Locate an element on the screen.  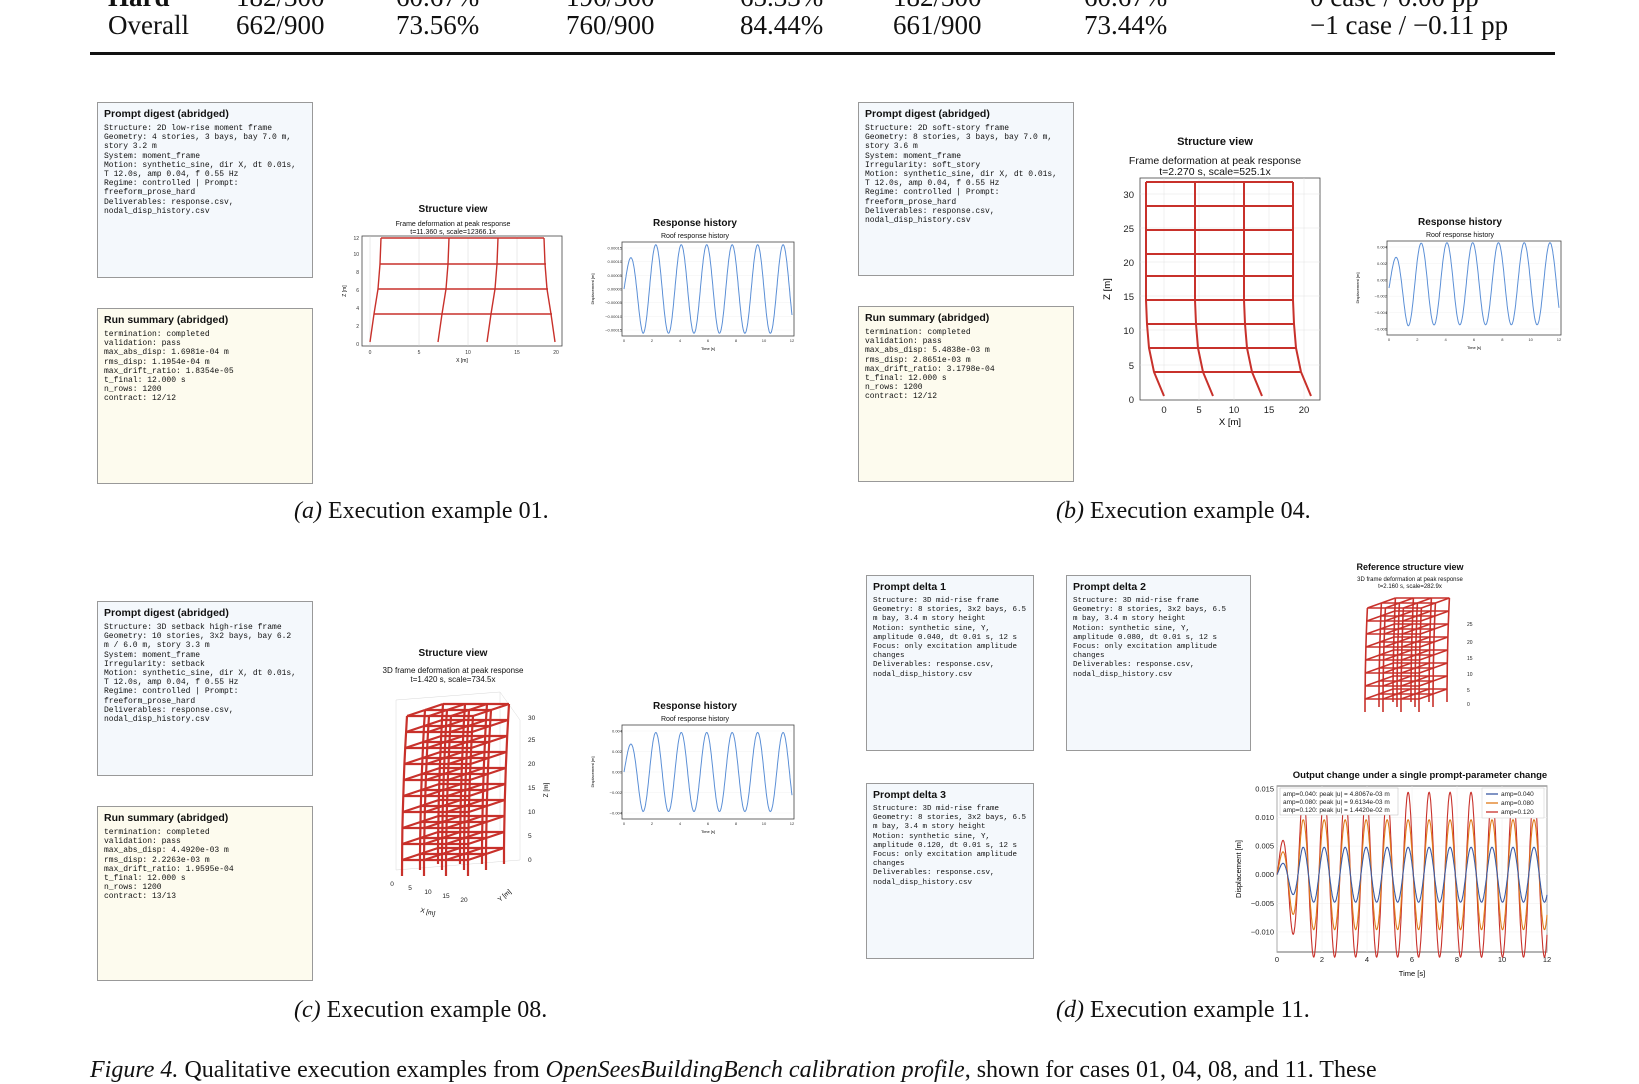
ztick: 5 is located at coordinates (530, 836).